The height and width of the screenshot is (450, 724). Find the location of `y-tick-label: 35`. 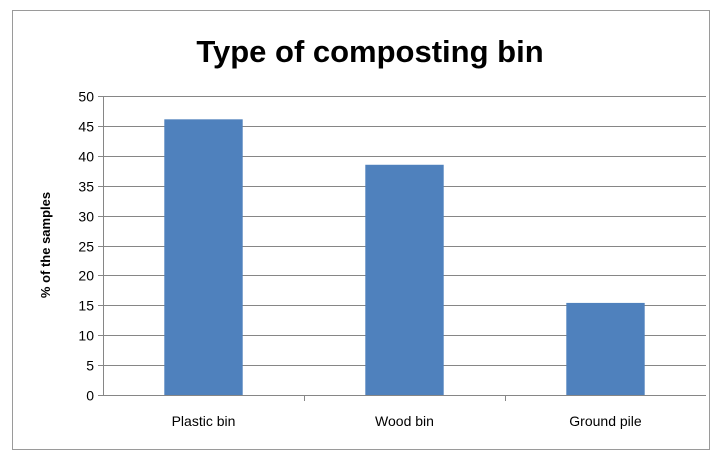

y-tick-label: 35 is located at coordinates (86, 187).